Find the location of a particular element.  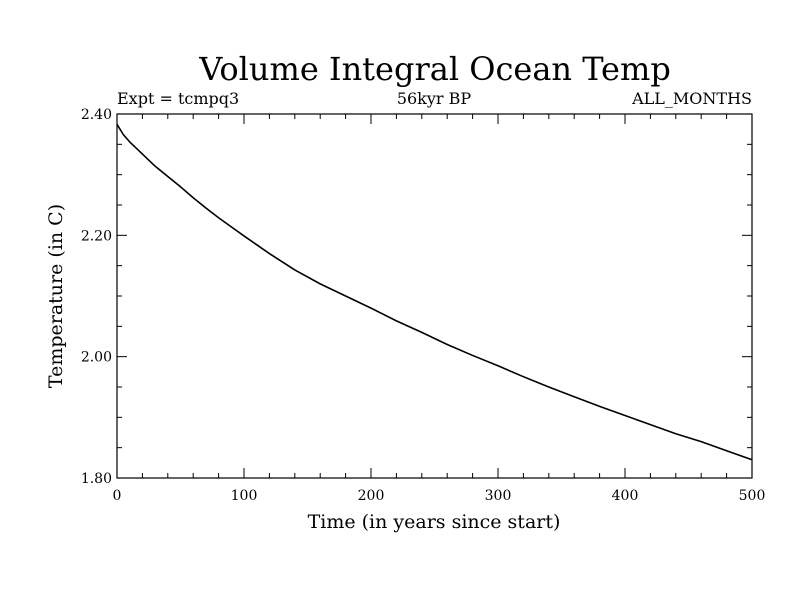

y-tick-label: 2.40 is located at coordinates (96, 115).